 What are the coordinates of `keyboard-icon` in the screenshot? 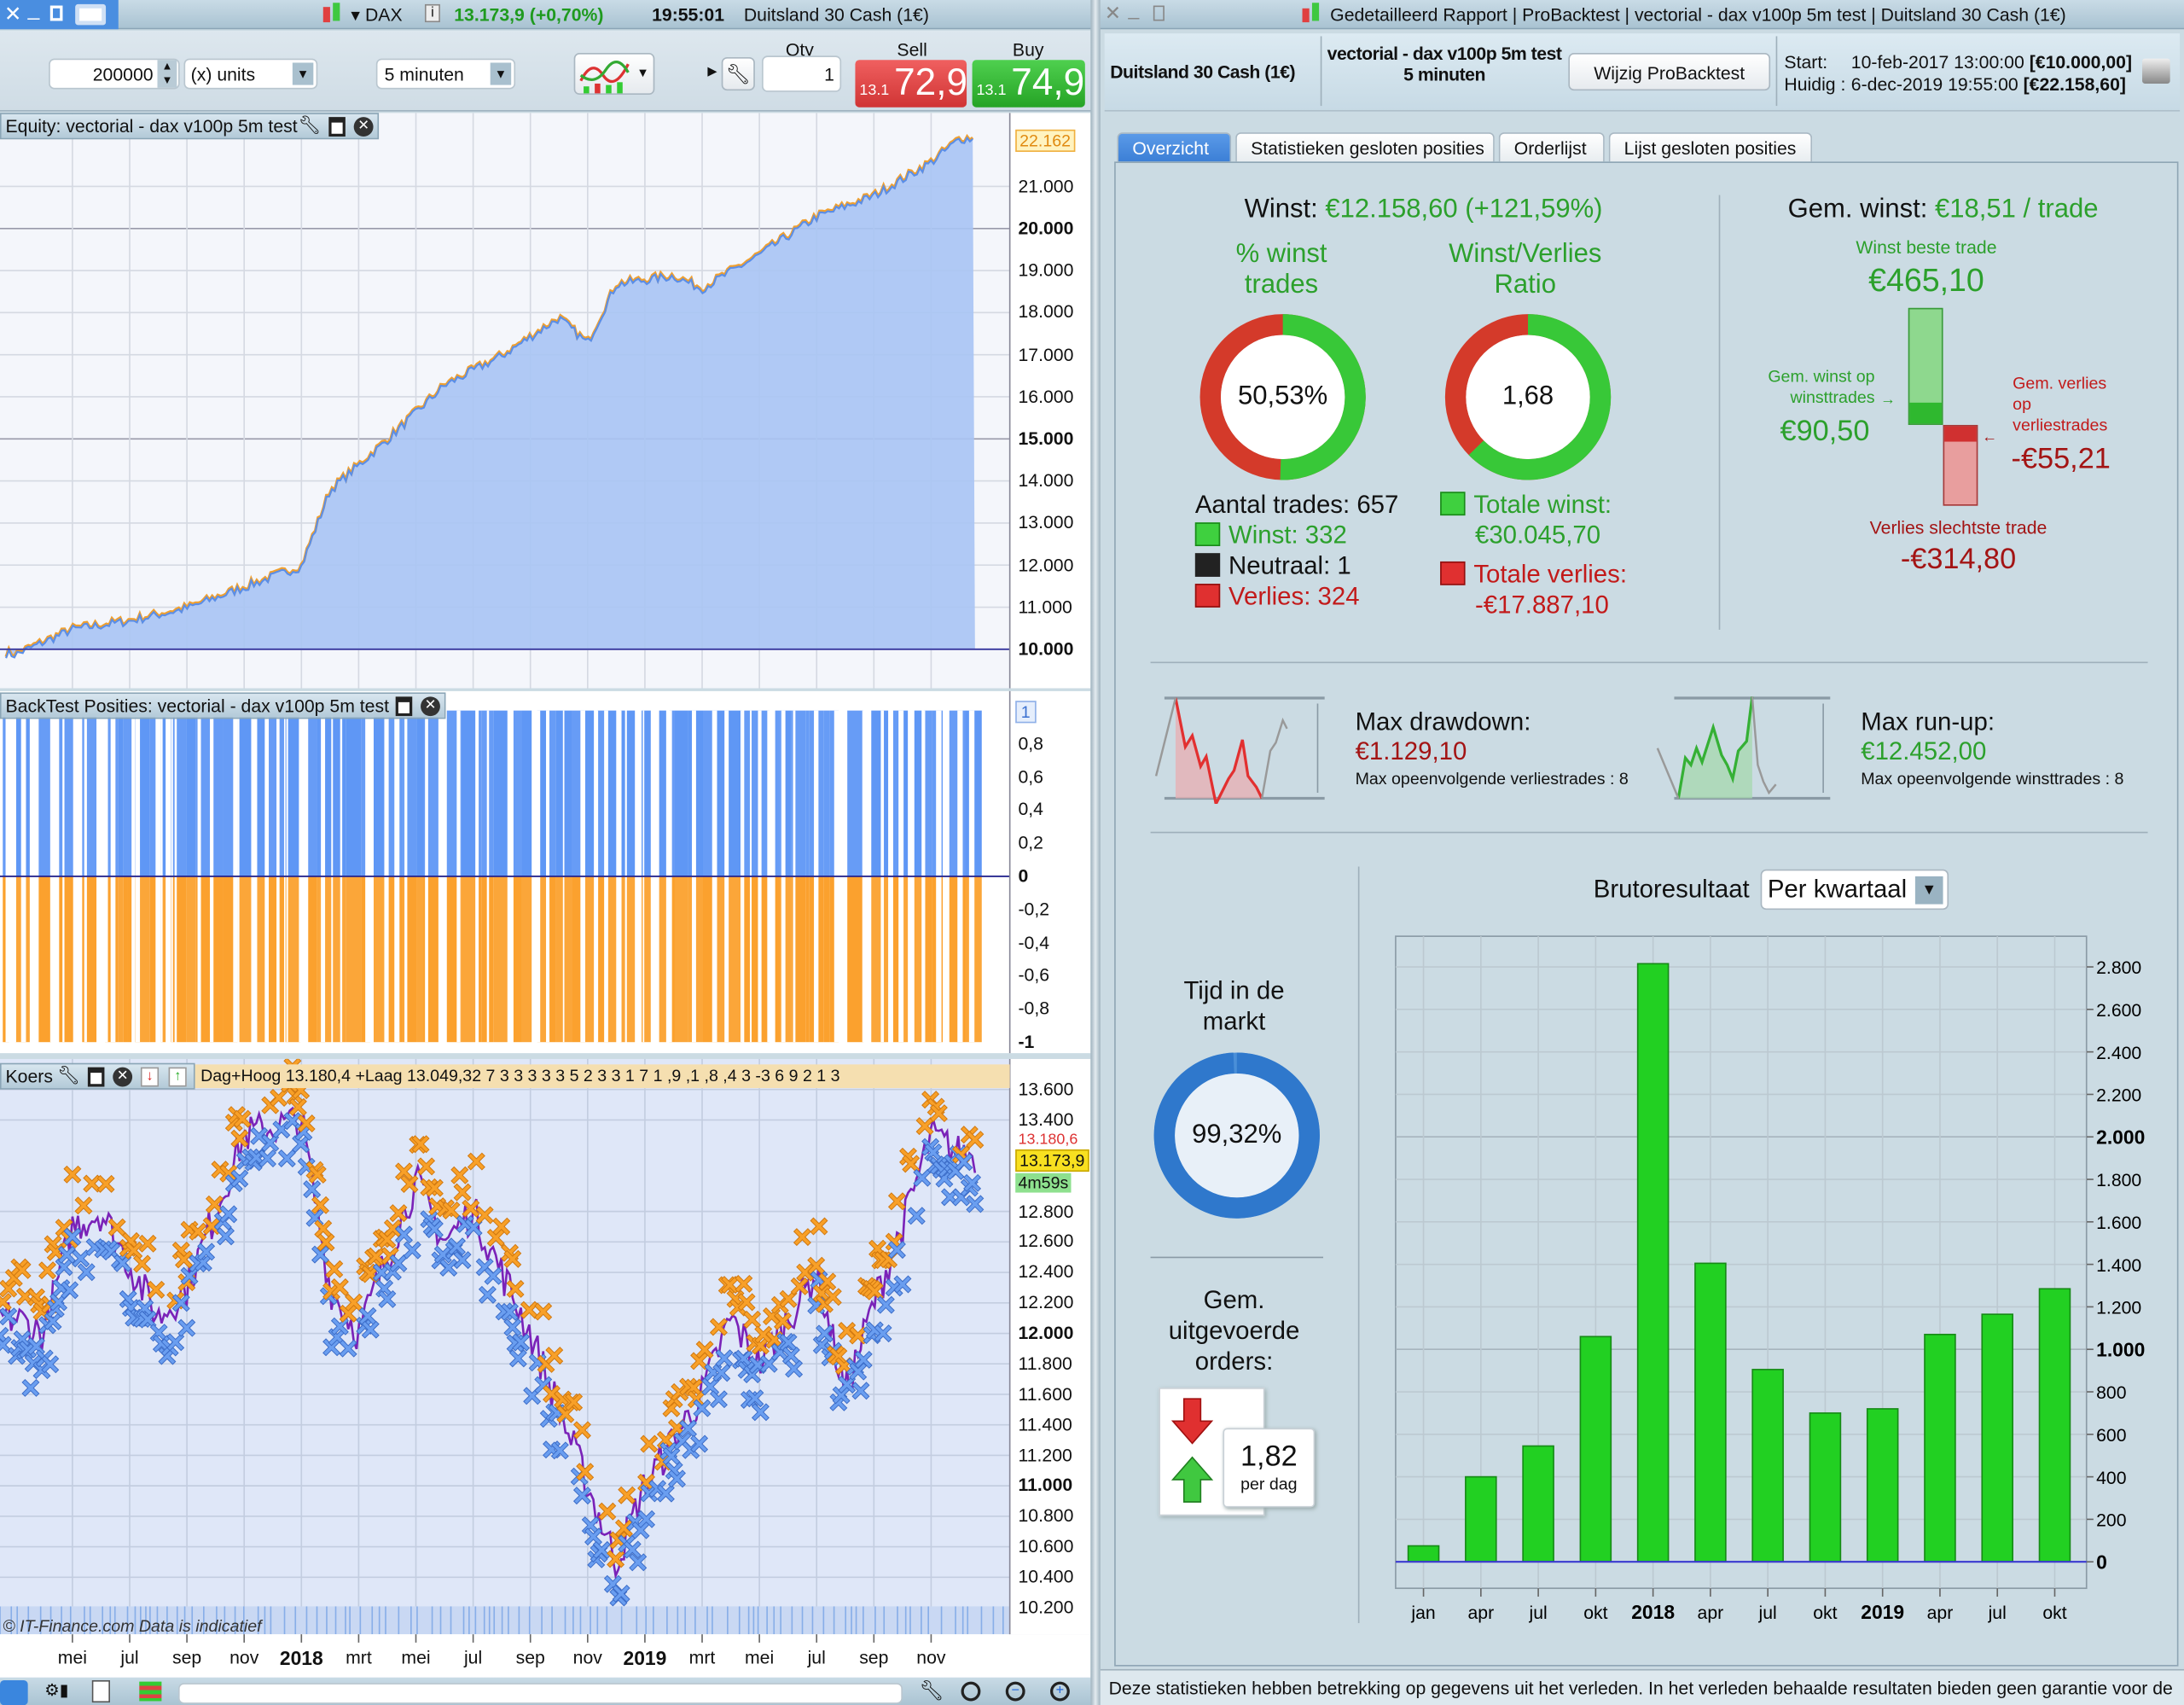 It's located at (91, 14).